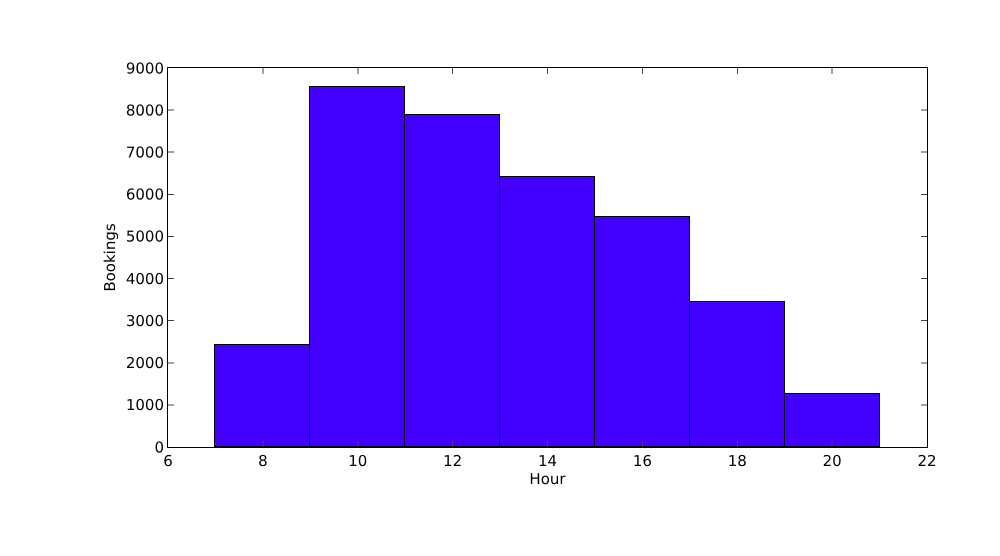 The height and width of the screenshot is (556, 1000). Describe the element at coordinates (145, 152) in the screenshot. I see `y-tick-label: 7000` at that location.